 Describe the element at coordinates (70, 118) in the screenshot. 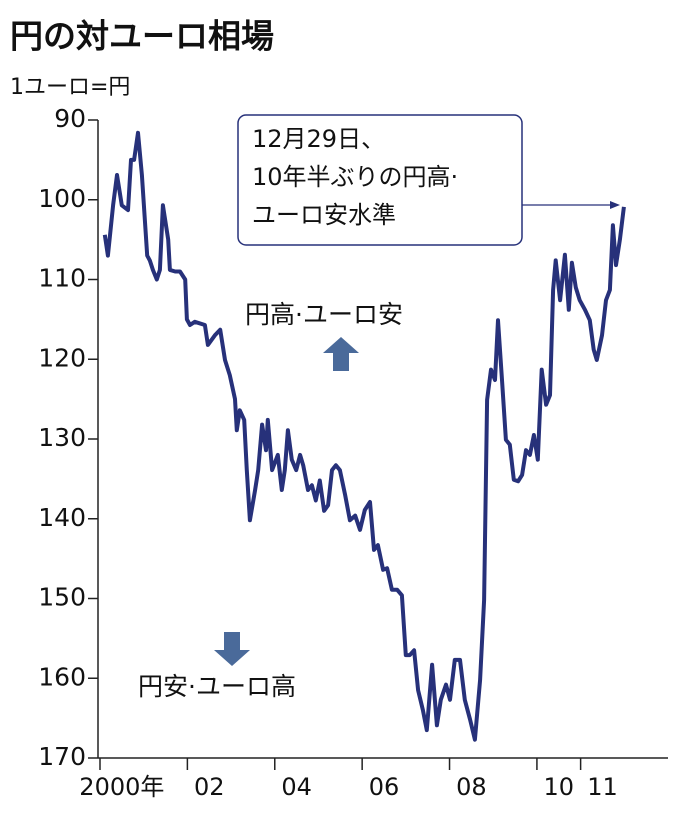

I see `y-tick-label: 90` at that location.